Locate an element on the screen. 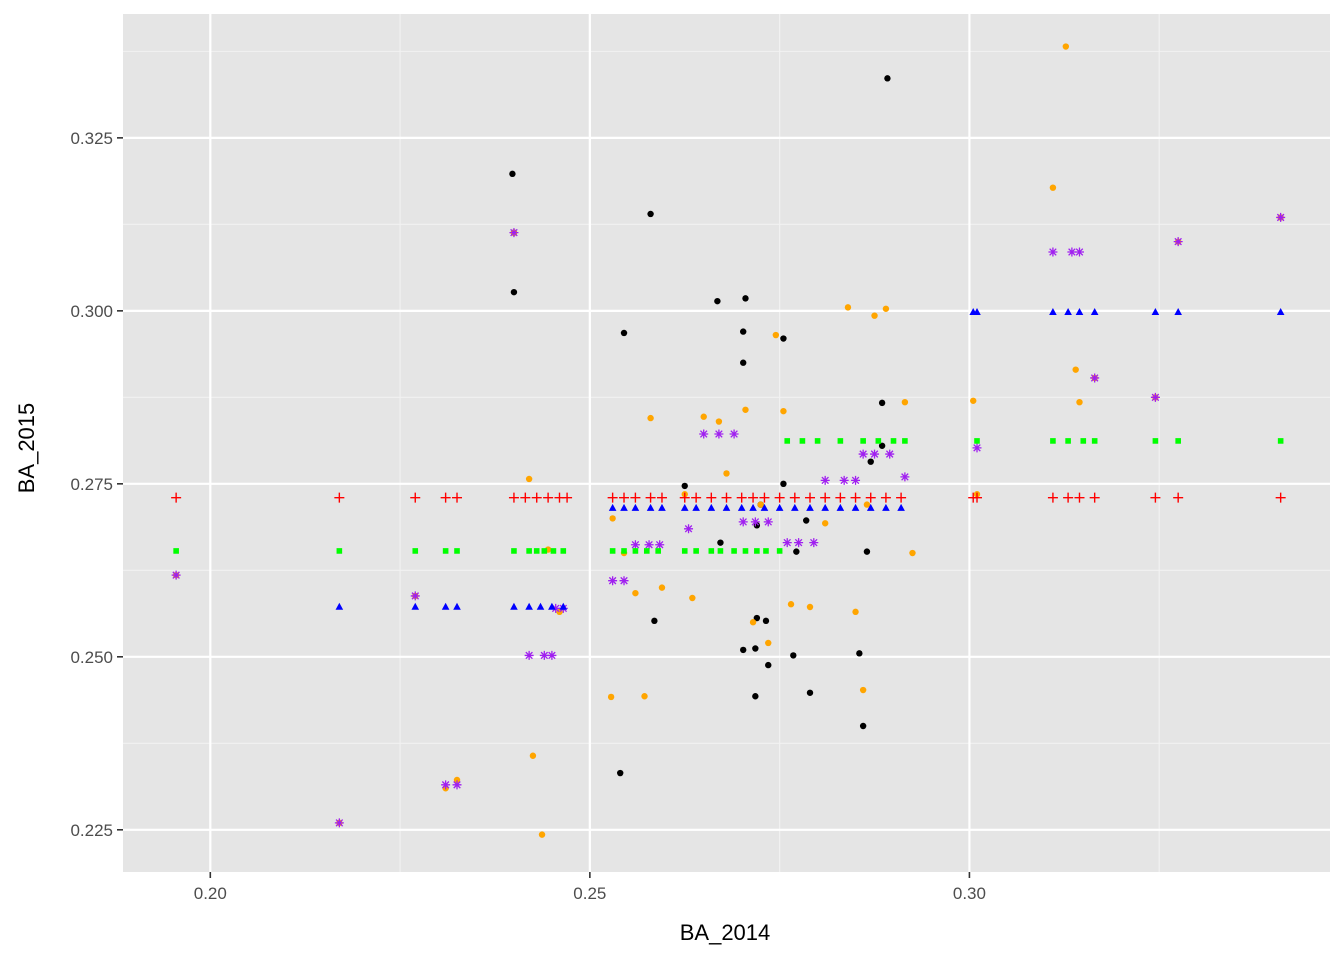  data-series-plus is located at coordinates (728, 497).